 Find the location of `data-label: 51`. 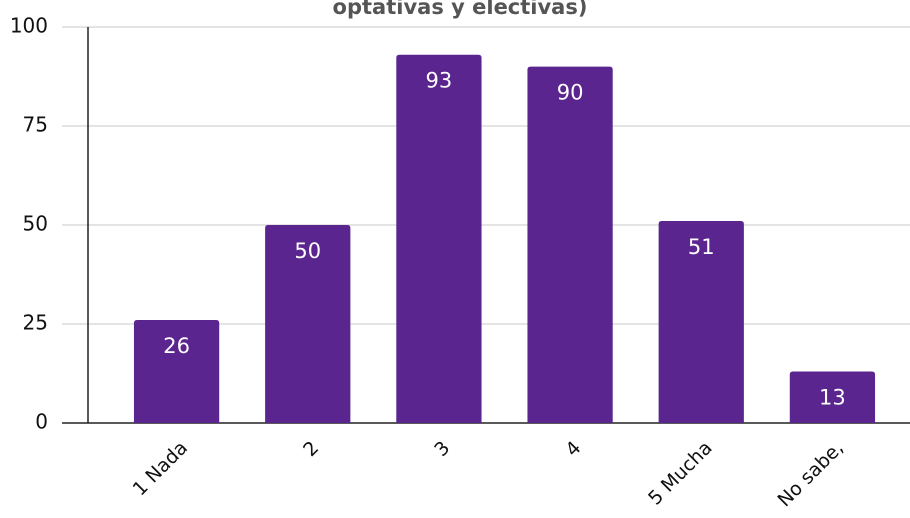

data-label: 51 is located at coordinates (701, 247).